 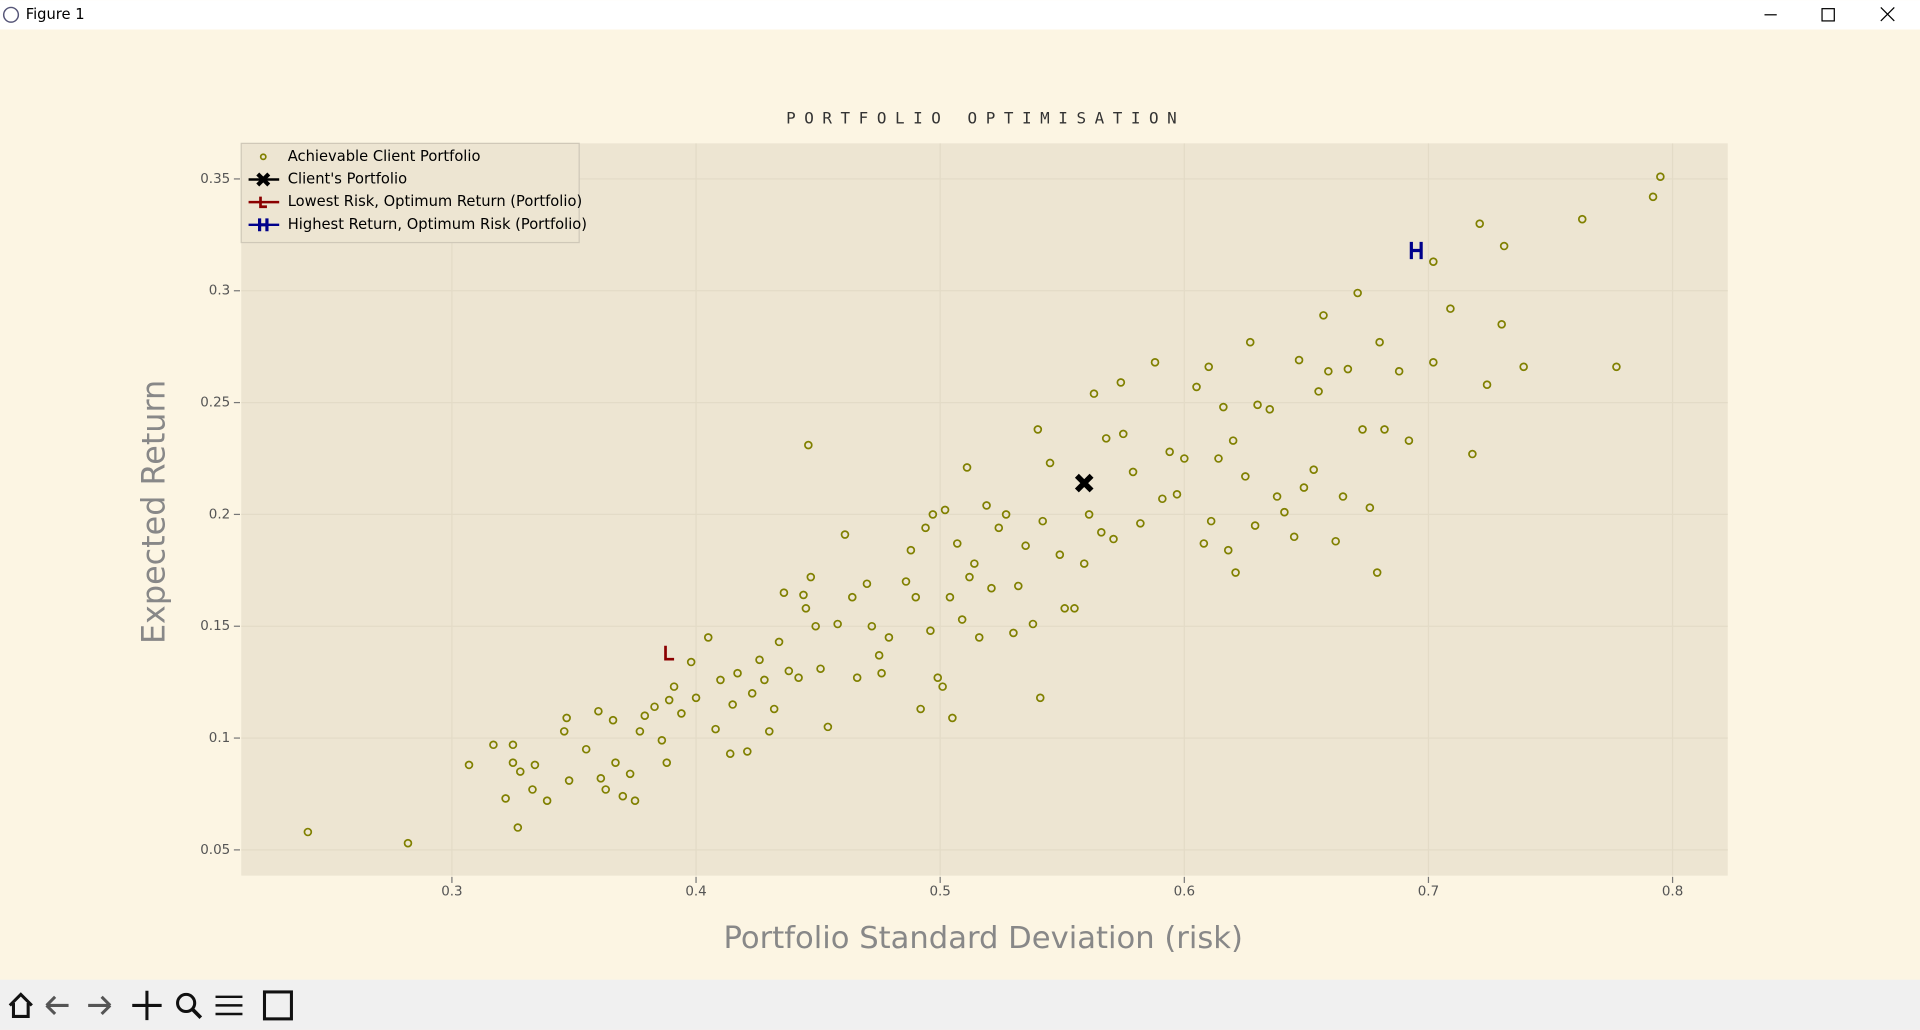 I want to click on toolbar-buttons, so click(x=150, y=1005).